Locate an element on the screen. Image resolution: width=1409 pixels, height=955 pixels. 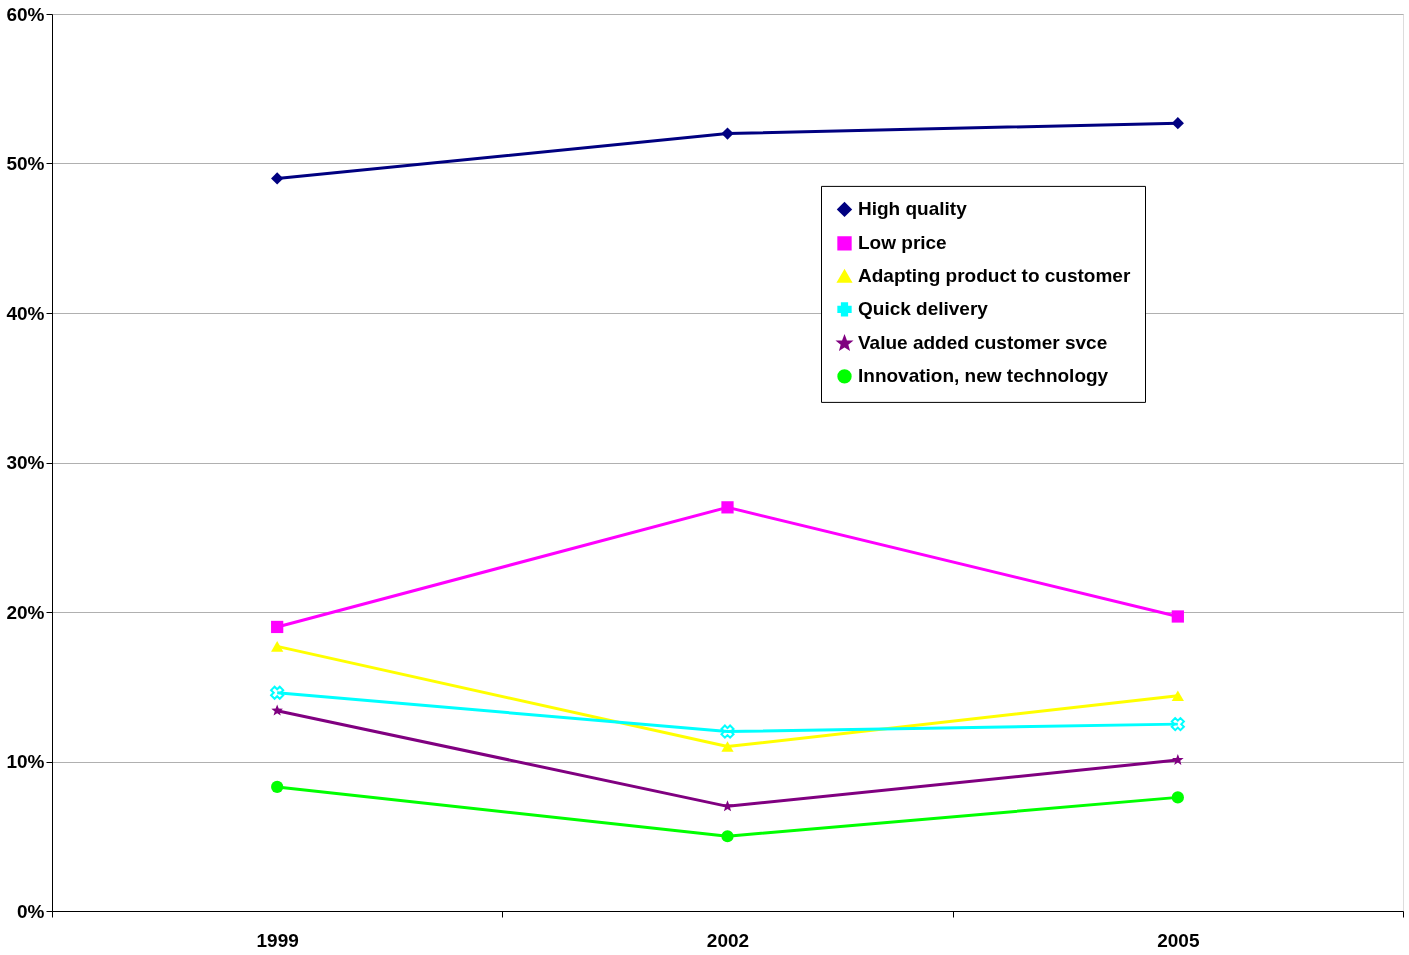
legend-label: Adapting product to customer is located at coordinates (994, 276).